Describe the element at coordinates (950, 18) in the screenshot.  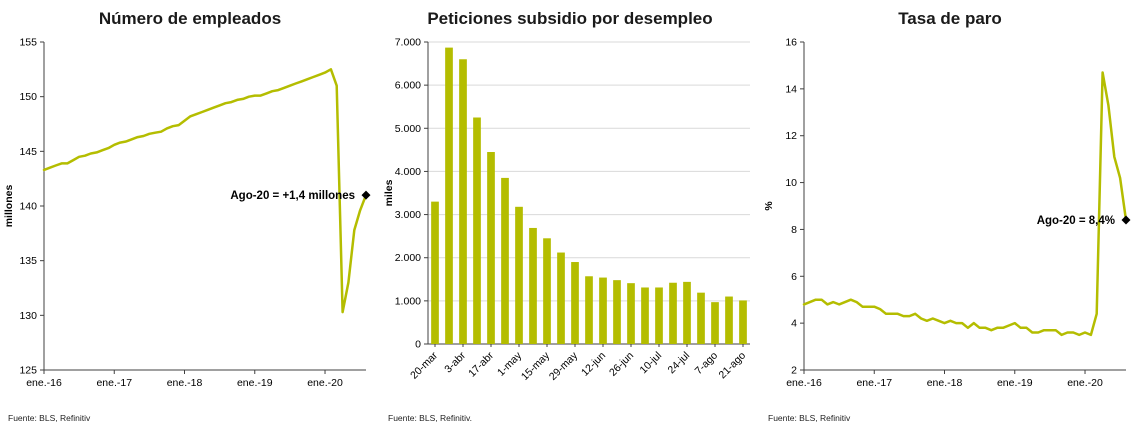
I see `chart-title-unemployment: Tasa de paro` at that location.